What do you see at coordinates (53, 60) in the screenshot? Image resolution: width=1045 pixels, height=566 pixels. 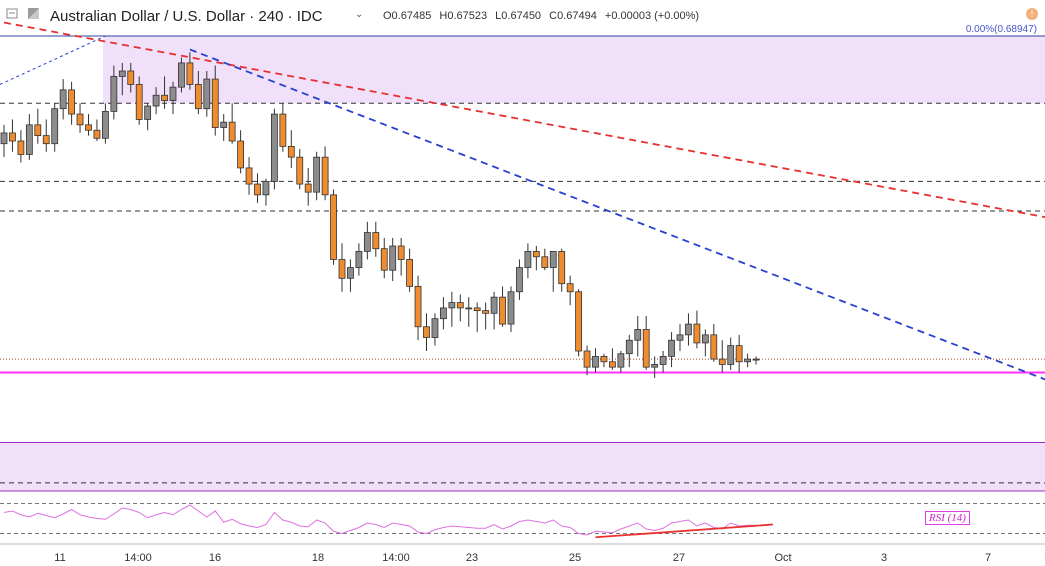 I see `trendline-blue-left` at bounding box center [53, 60].